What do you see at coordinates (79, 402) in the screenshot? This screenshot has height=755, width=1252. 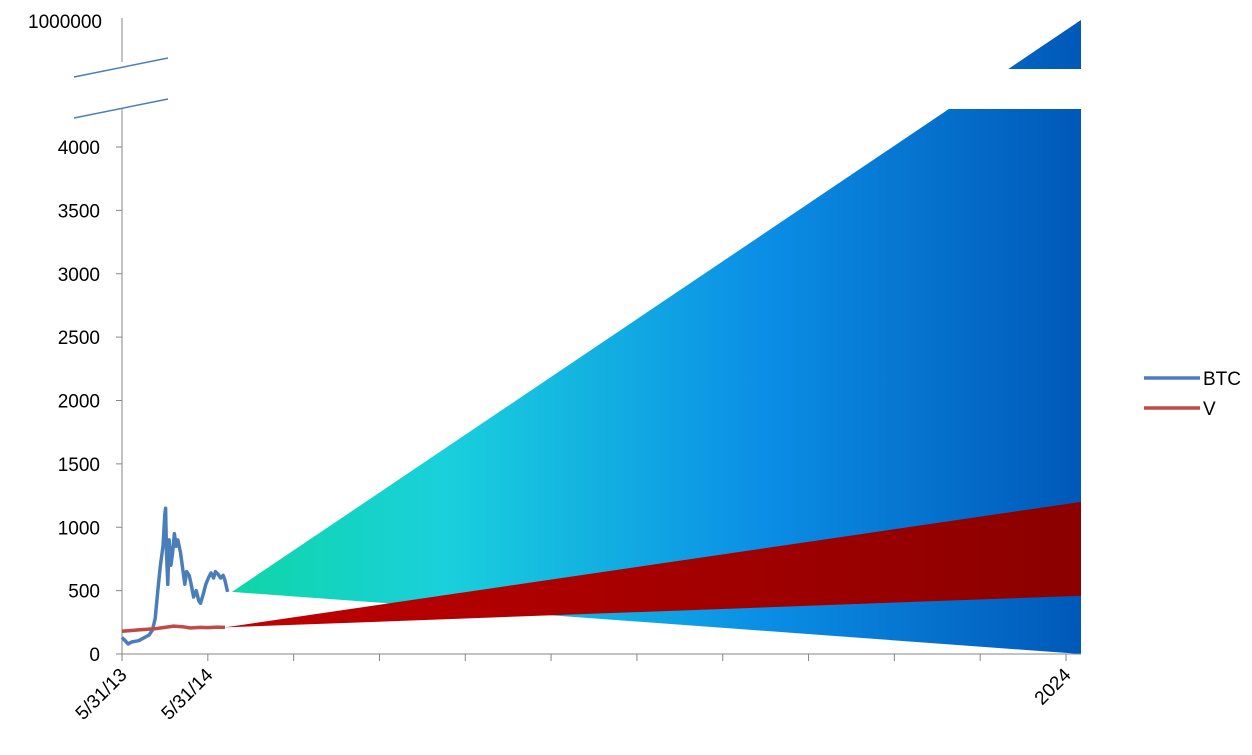 I see `y-tick-label: 2000` at bounding box center [79, 402].